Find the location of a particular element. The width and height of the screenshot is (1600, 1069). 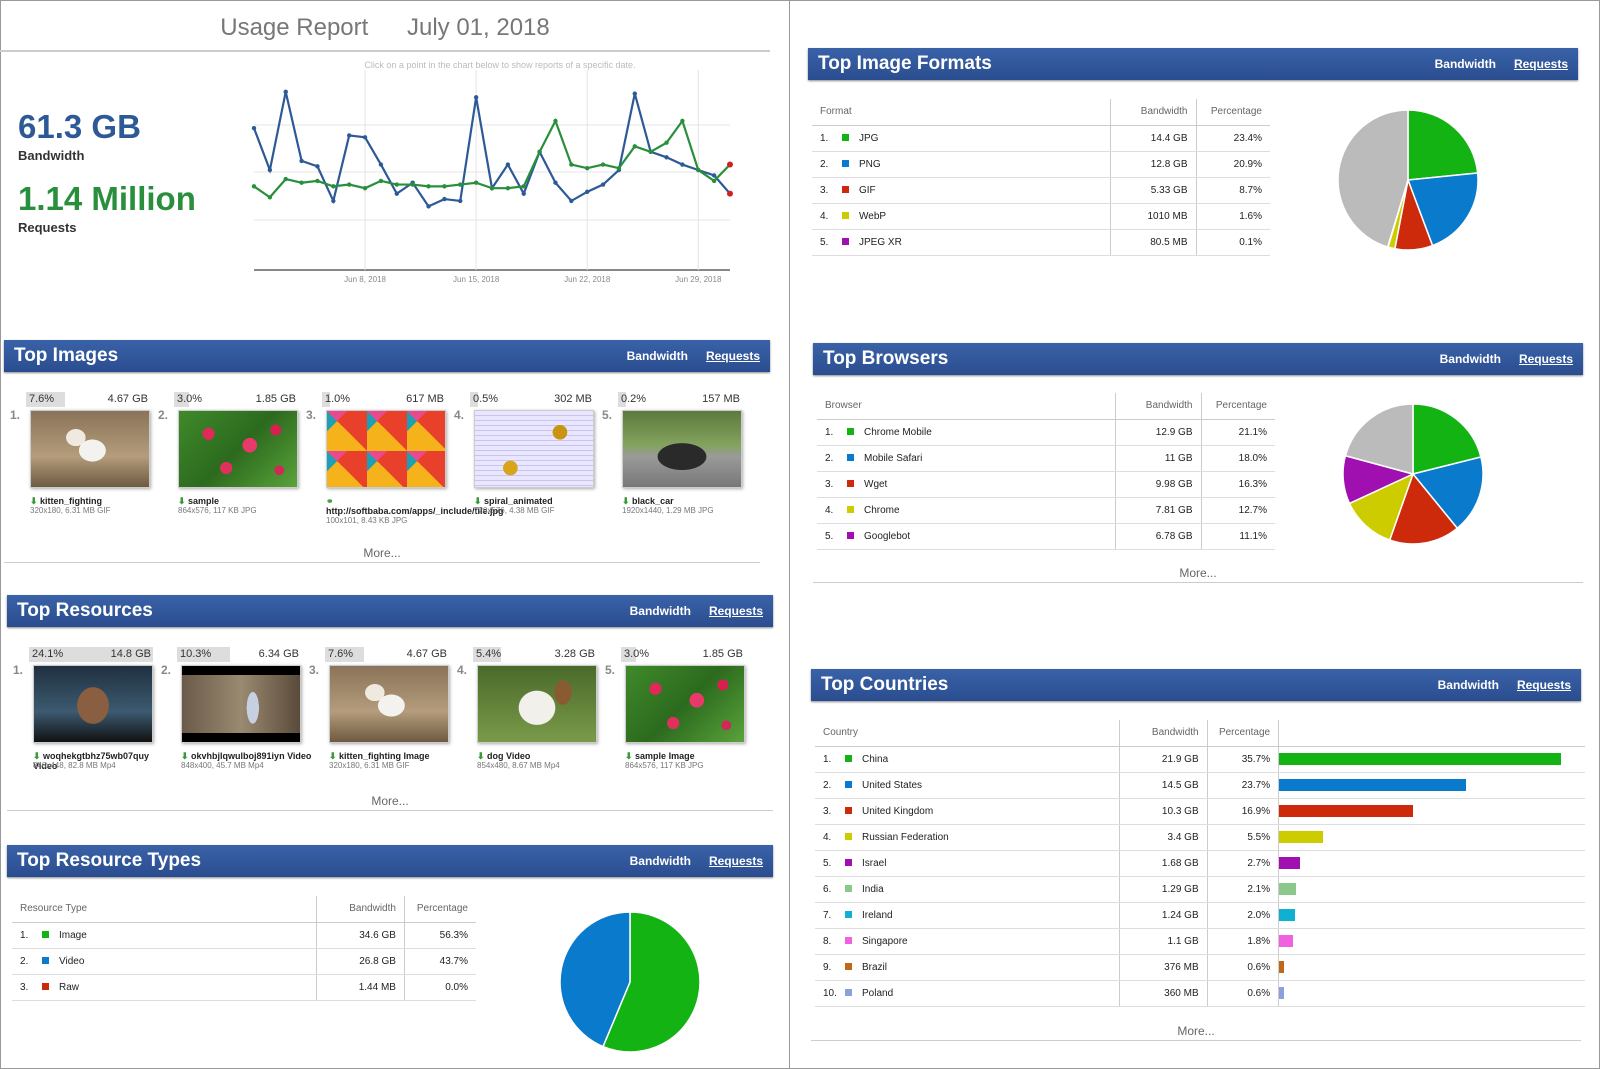

table-row: 9. Brazil 376 MB 0.6% is located at coordinates (1200, 967).